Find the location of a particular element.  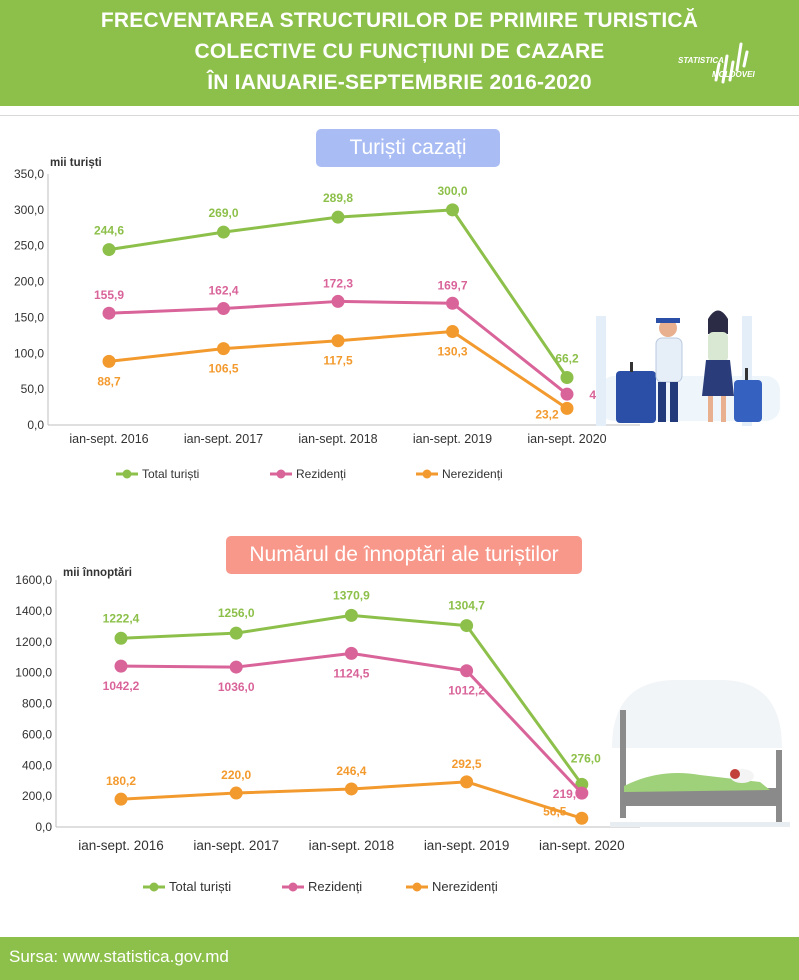

source-text: Sursa: www.statistica.gov.md is located at coordinates (119, 956).